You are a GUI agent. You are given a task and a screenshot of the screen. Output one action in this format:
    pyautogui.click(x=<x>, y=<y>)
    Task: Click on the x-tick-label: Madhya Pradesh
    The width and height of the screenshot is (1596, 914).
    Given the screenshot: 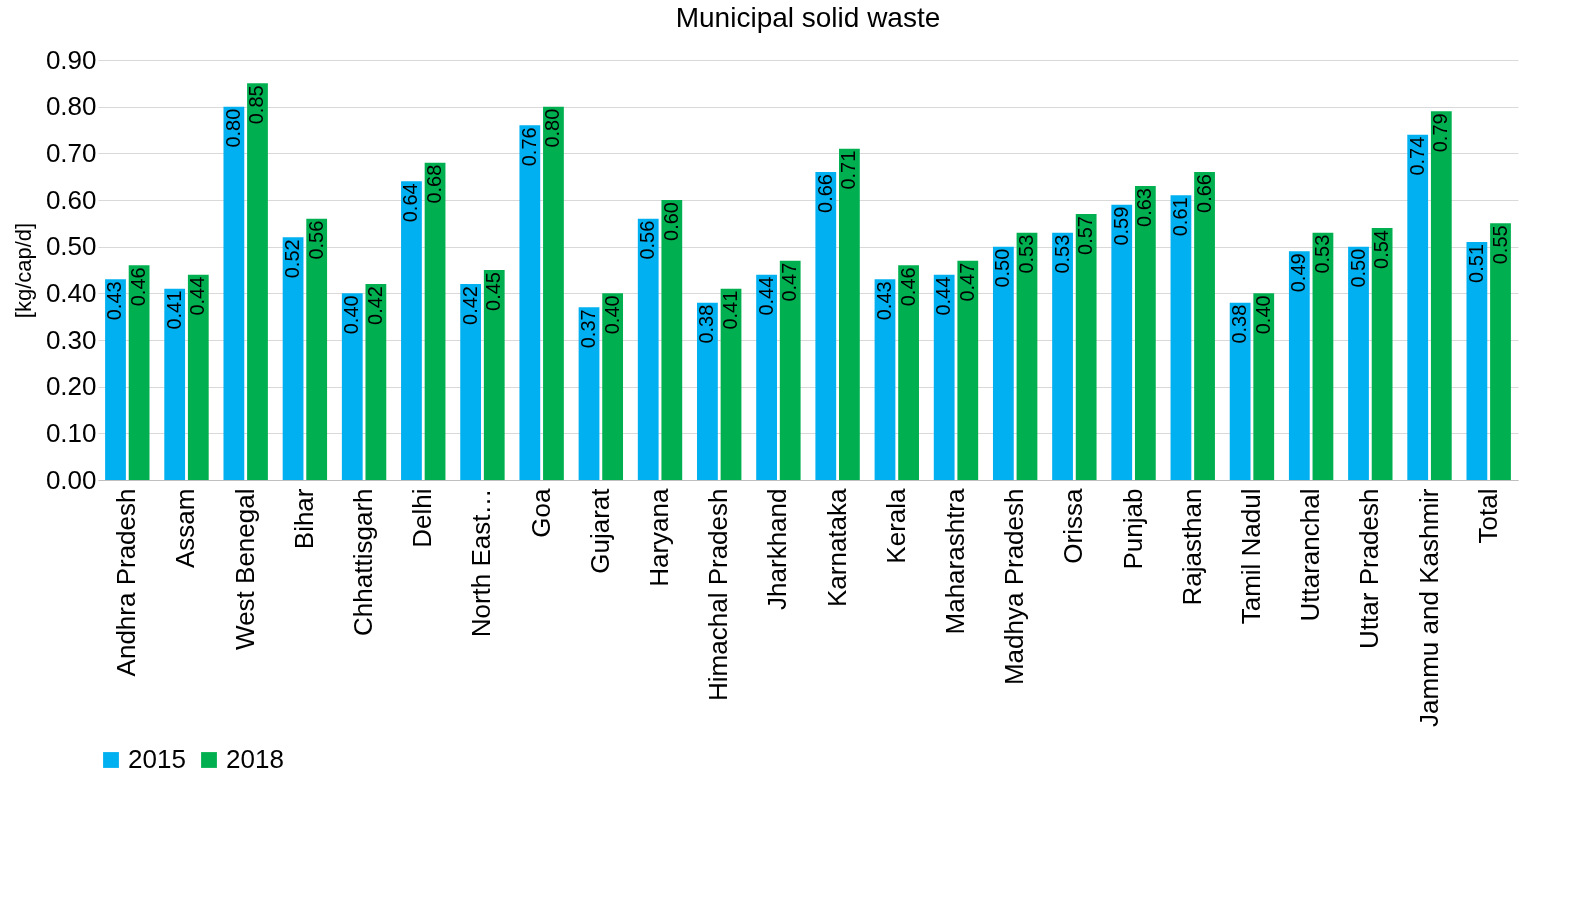 What is the action you would take?
    pyautogui.click(x=1014, y=587)
    